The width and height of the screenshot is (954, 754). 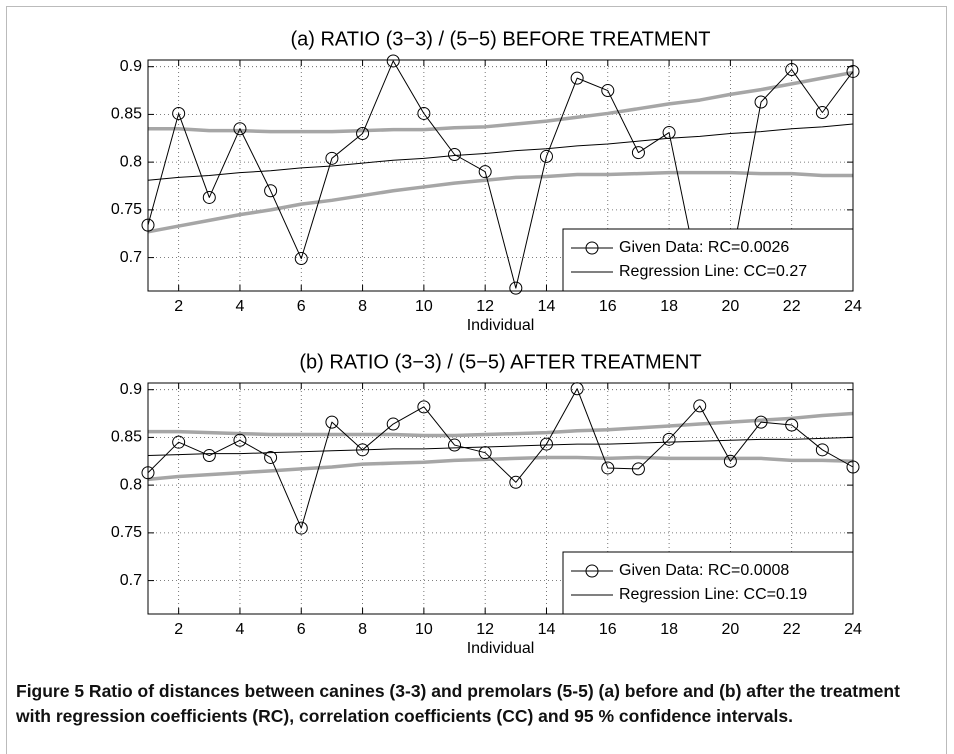 What do you see at coordinates (713, 594) in the screenshot?
I see `legend-label: Regression Line: CC=0.19` at bounding box center [713, 594].